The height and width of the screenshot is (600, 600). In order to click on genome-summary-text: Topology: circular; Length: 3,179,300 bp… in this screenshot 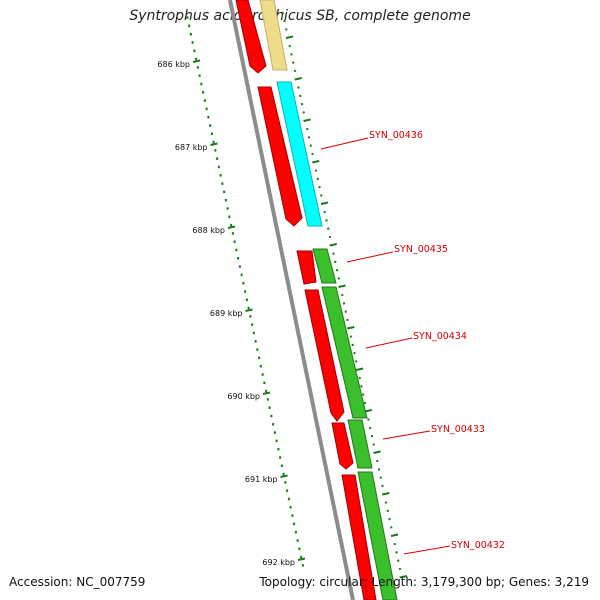, I will do `click(424, 582)`.